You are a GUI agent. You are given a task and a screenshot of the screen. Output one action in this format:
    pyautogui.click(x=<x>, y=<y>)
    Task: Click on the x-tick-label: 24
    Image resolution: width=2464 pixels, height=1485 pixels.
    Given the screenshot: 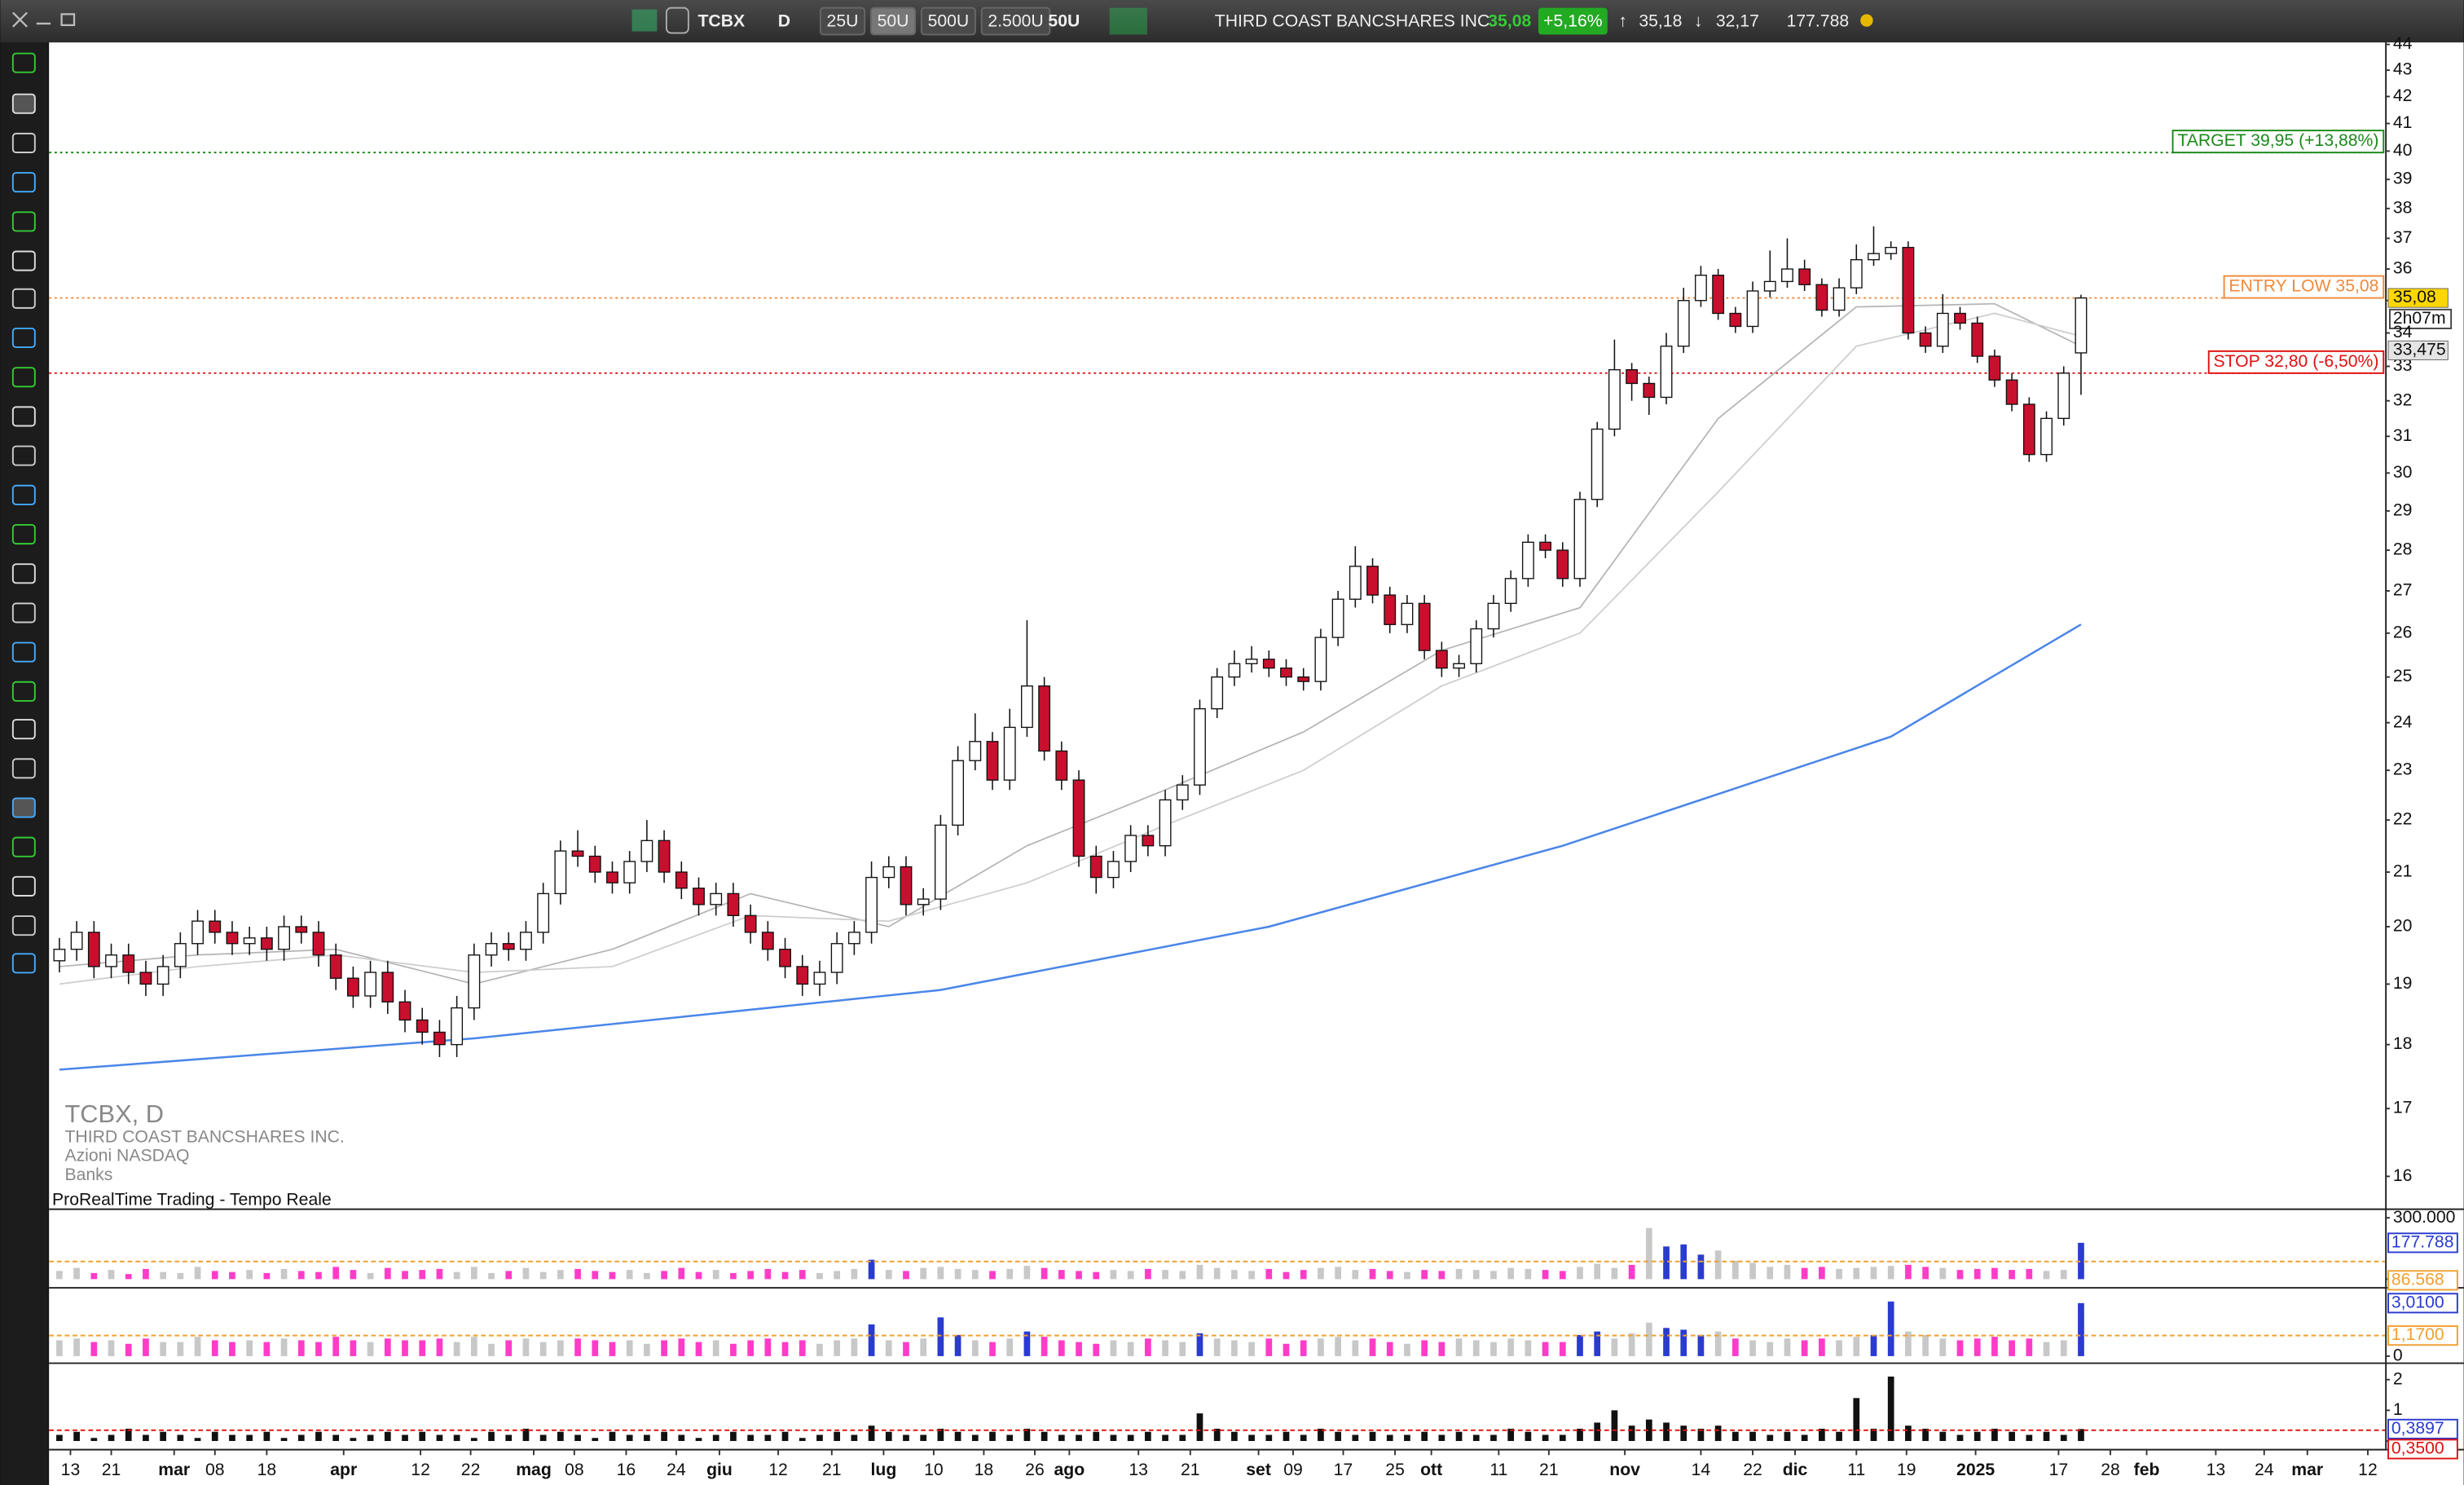 What is the action you would take?
    pyautogui.click(x=2264, y=1470)
    